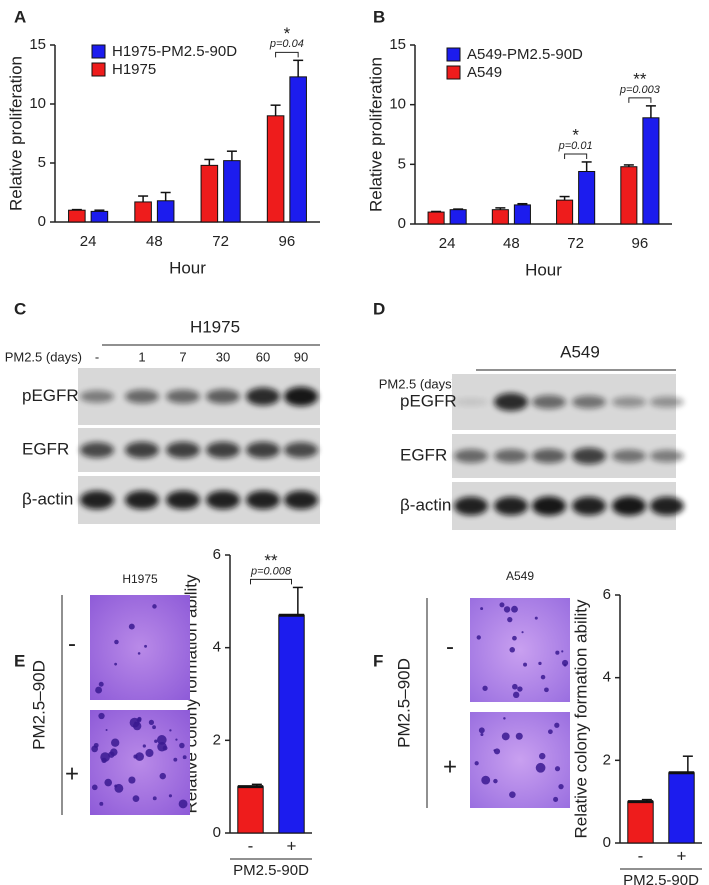  Describe the element at coordinates (174, 51) in the screenshot. I see `legend-label: H1975-PM2.5-90D` at that location.